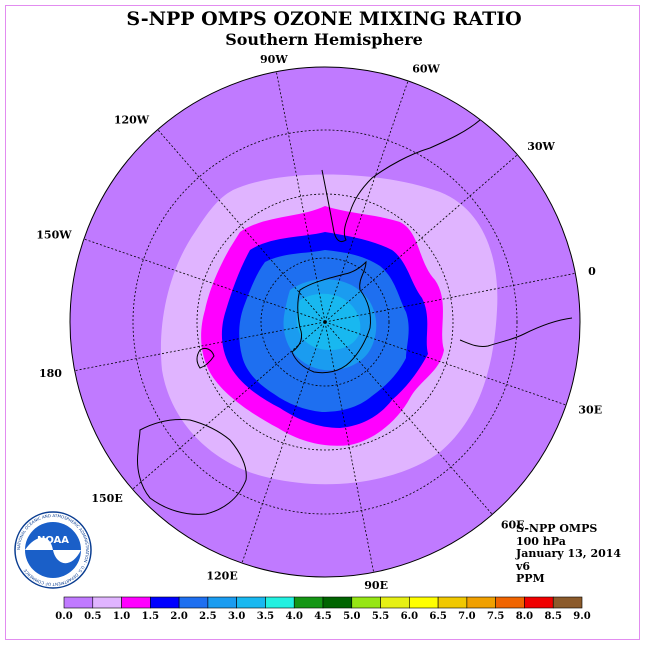  Describe the element at coordinates (567, 602) in the screenshot. I see `colorbar-swatch` at that location.